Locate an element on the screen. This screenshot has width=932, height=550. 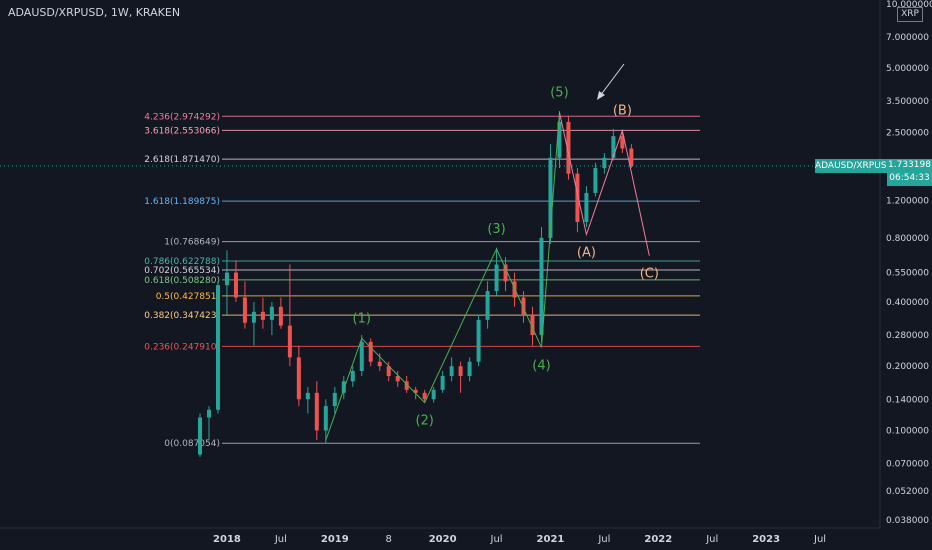
time-tick: 2018 is located at coordinates (227, 539).